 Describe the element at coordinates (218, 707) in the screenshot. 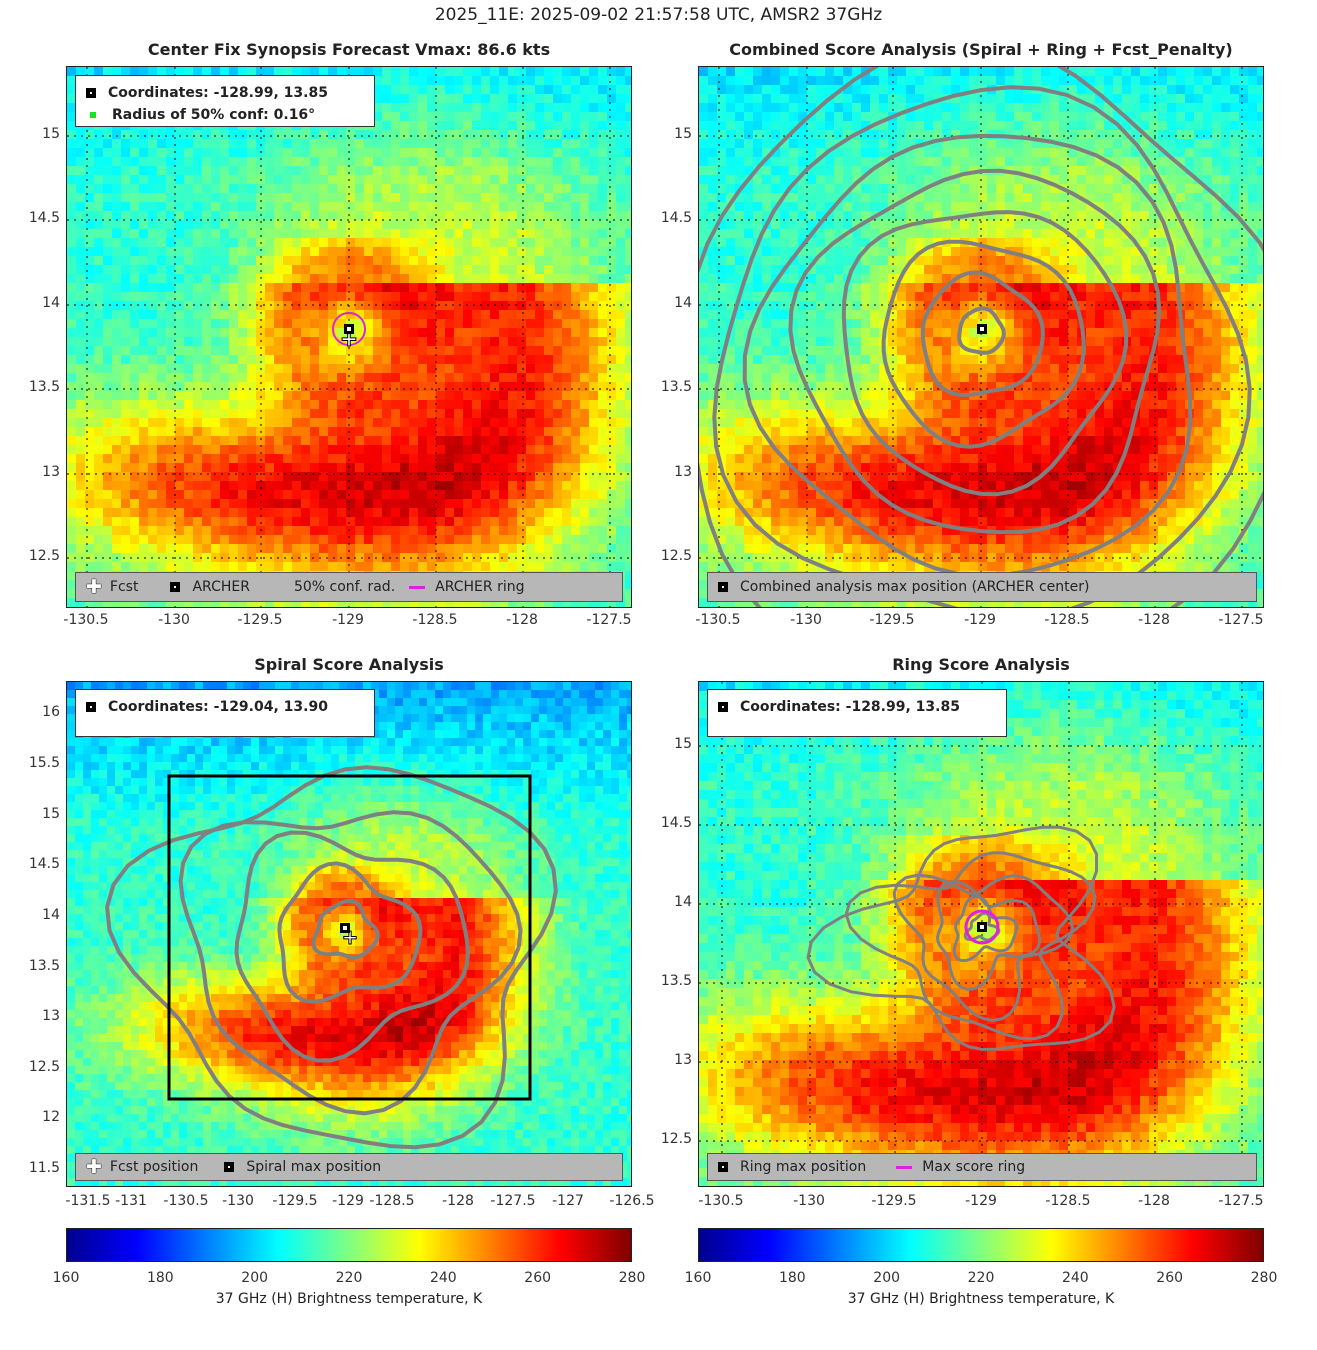

I see `coordinates-text: Coordinates: -129.04, 13.90` at that location.